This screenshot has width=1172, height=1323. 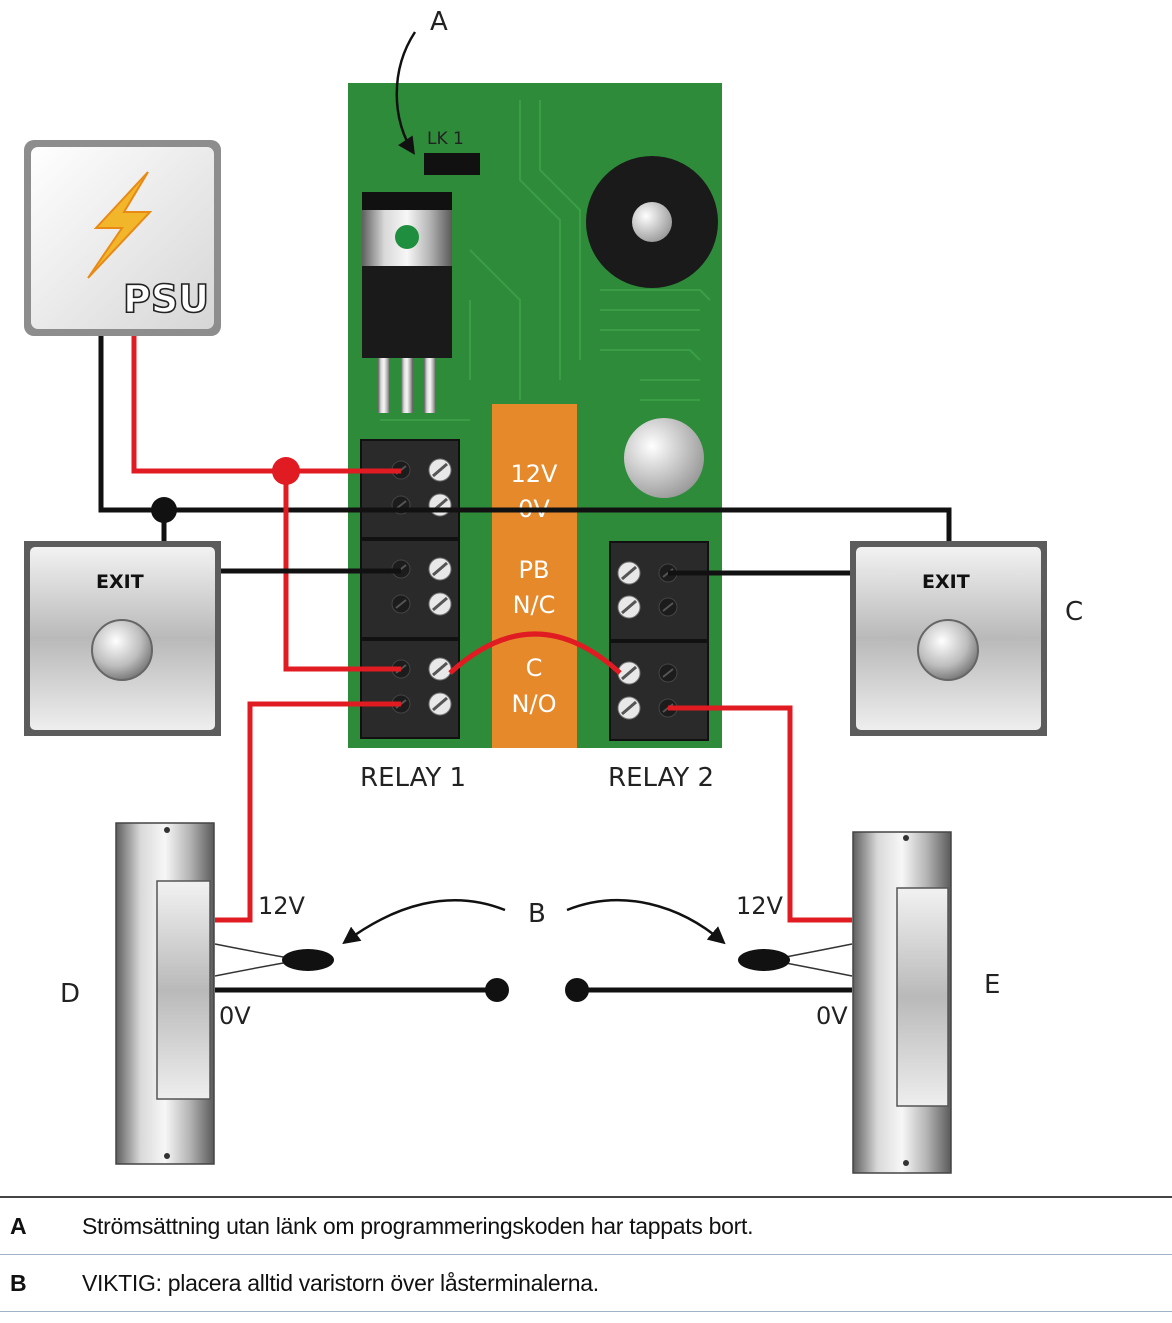 What do you see at coordinates (659, 641) in the screenshot?
I see `right-terminal-blocks` at bounding box center [659, 641].